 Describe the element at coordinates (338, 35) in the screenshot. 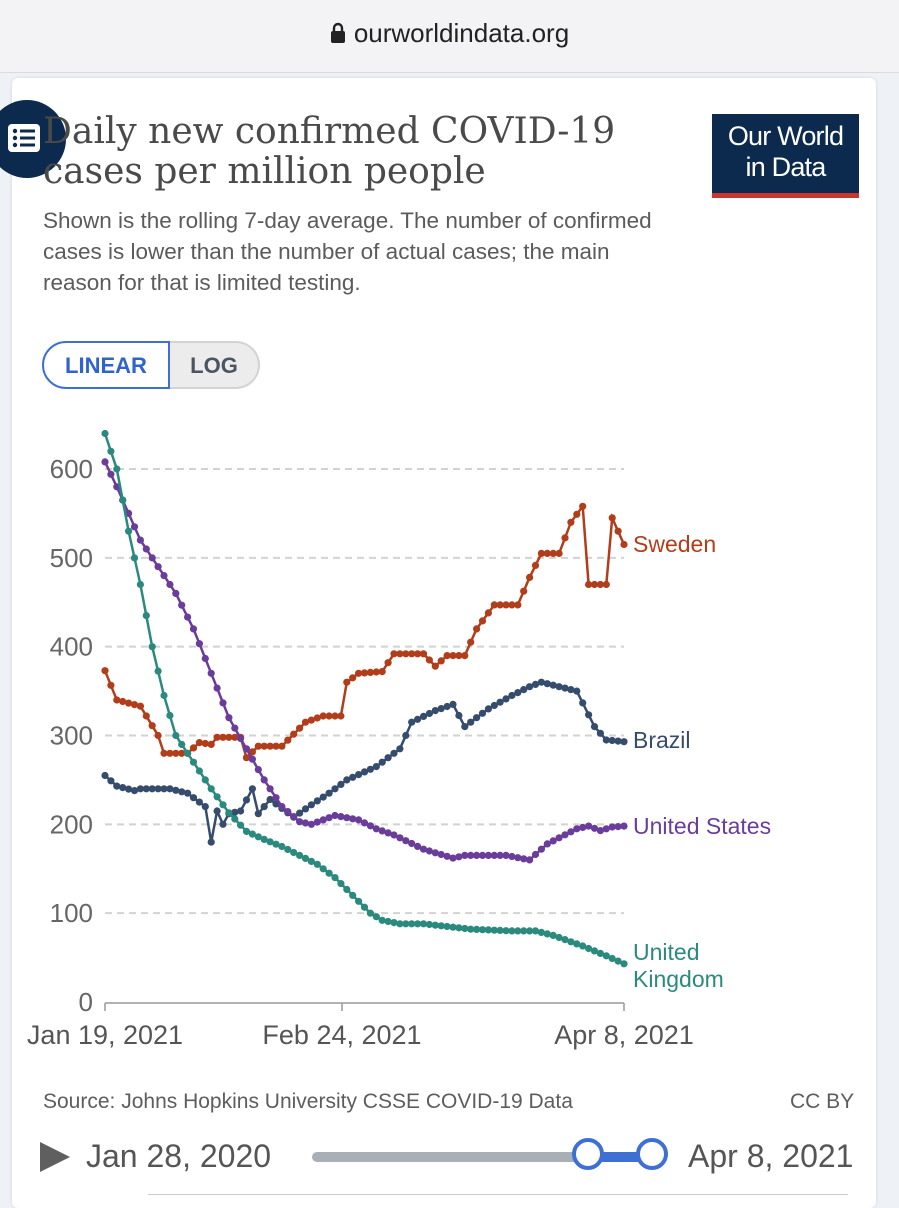

I see `lock-icon` at that location.